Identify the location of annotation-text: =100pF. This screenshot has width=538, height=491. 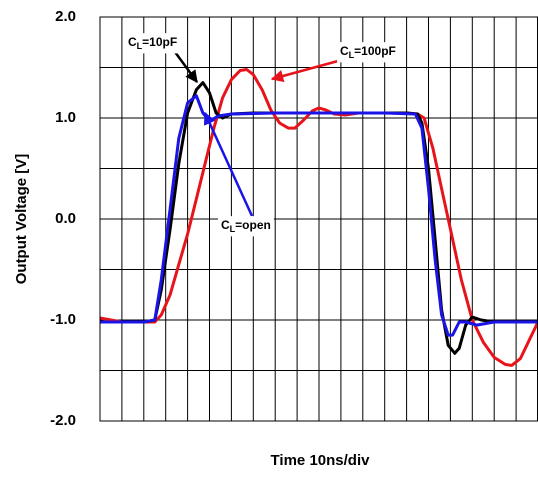
(375, 51).